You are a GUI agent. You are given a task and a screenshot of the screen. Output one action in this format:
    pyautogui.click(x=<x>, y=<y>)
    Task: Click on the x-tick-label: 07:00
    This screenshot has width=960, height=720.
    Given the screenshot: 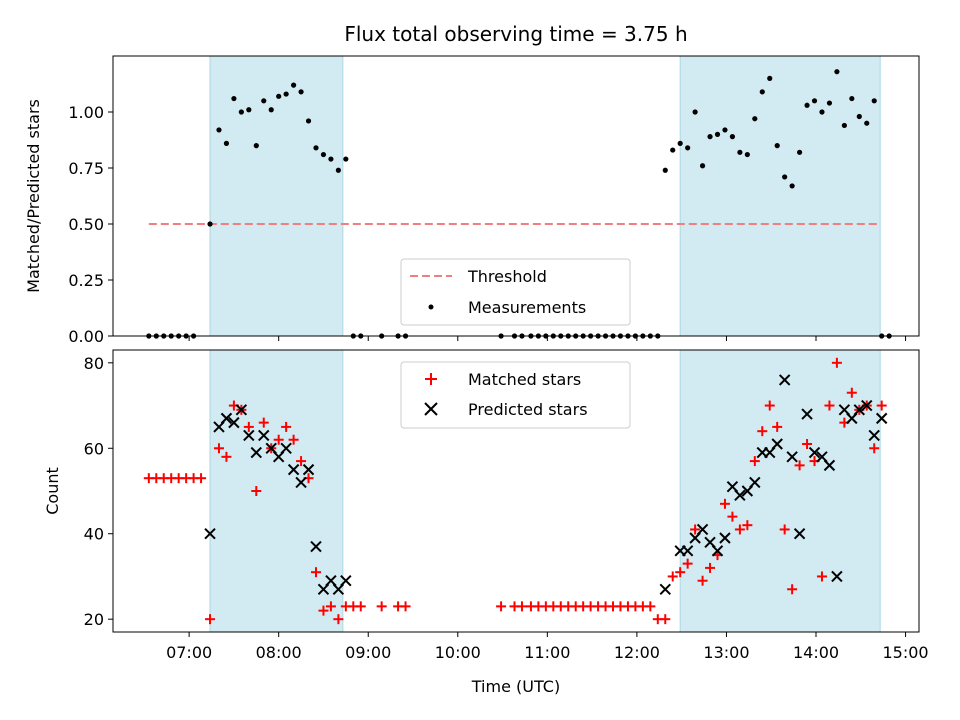 What is the action you would take?
    pyautogui.click(x=189, y=652)
    